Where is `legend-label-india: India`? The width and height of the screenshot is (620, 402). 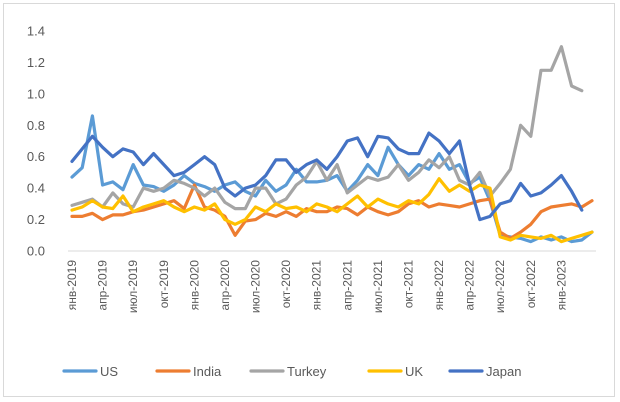
legend-label-india: India is located at coordinates (207, 371).